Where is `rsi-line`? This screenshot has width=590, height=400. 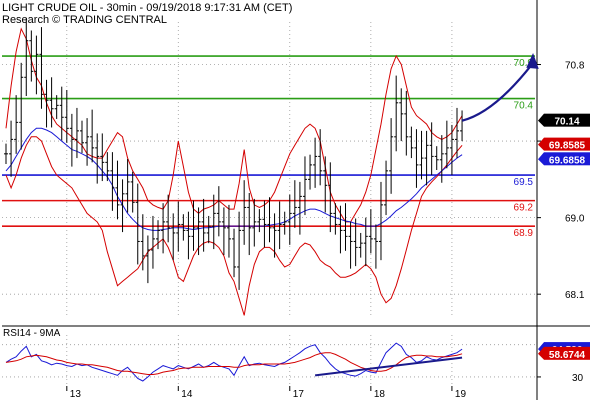 rsi-line is located at coordinates (234, 362).